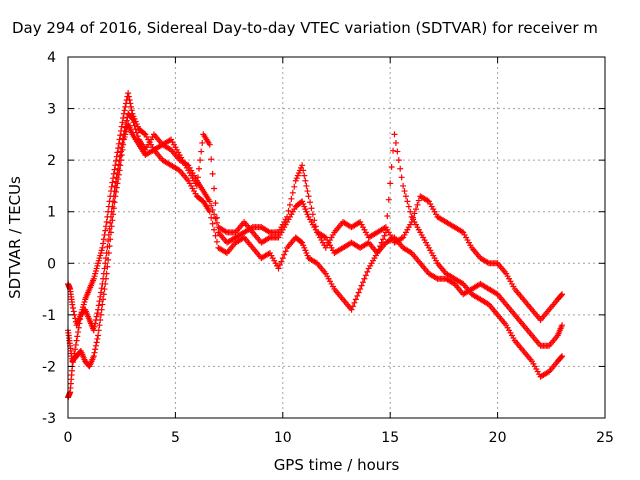  What do you see at coordinates (51, 213) in the screenshot?
I see `y-tick-label: 1` at bounding box center [51, 213].